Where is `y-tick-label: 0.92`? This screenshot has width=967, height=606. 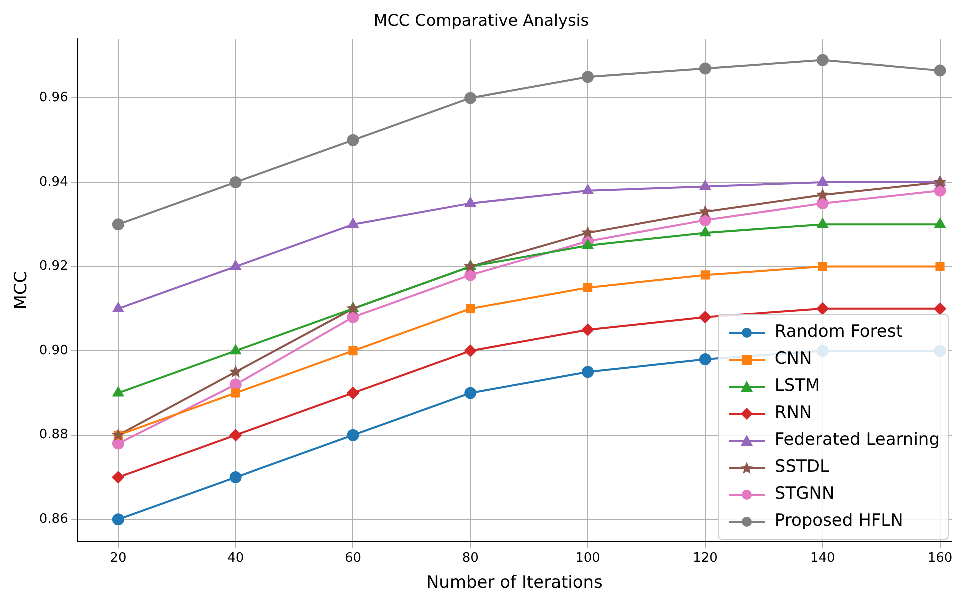
y-tick-label: 0.92 is located at coordinates (53, 266).